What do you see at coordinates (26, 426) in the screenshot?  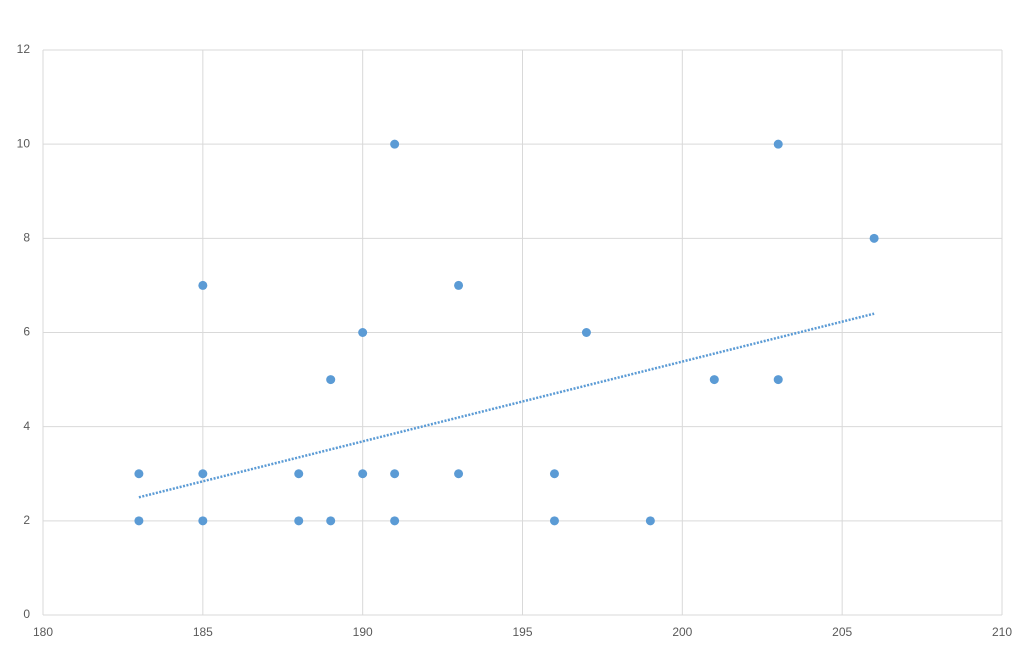 I see `y-tick-label: 4` at bounding box center [26, 426].